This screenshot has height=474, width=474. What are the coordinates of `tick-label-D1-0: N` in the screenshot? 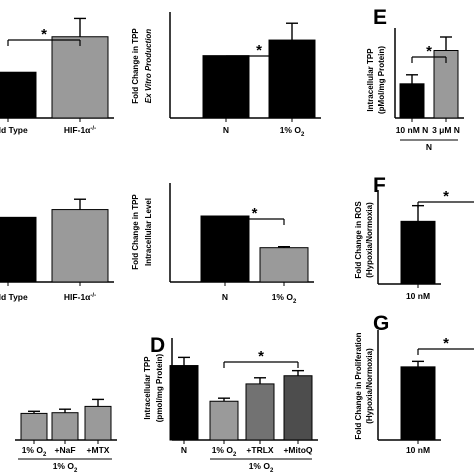 It's located at (225, 297).